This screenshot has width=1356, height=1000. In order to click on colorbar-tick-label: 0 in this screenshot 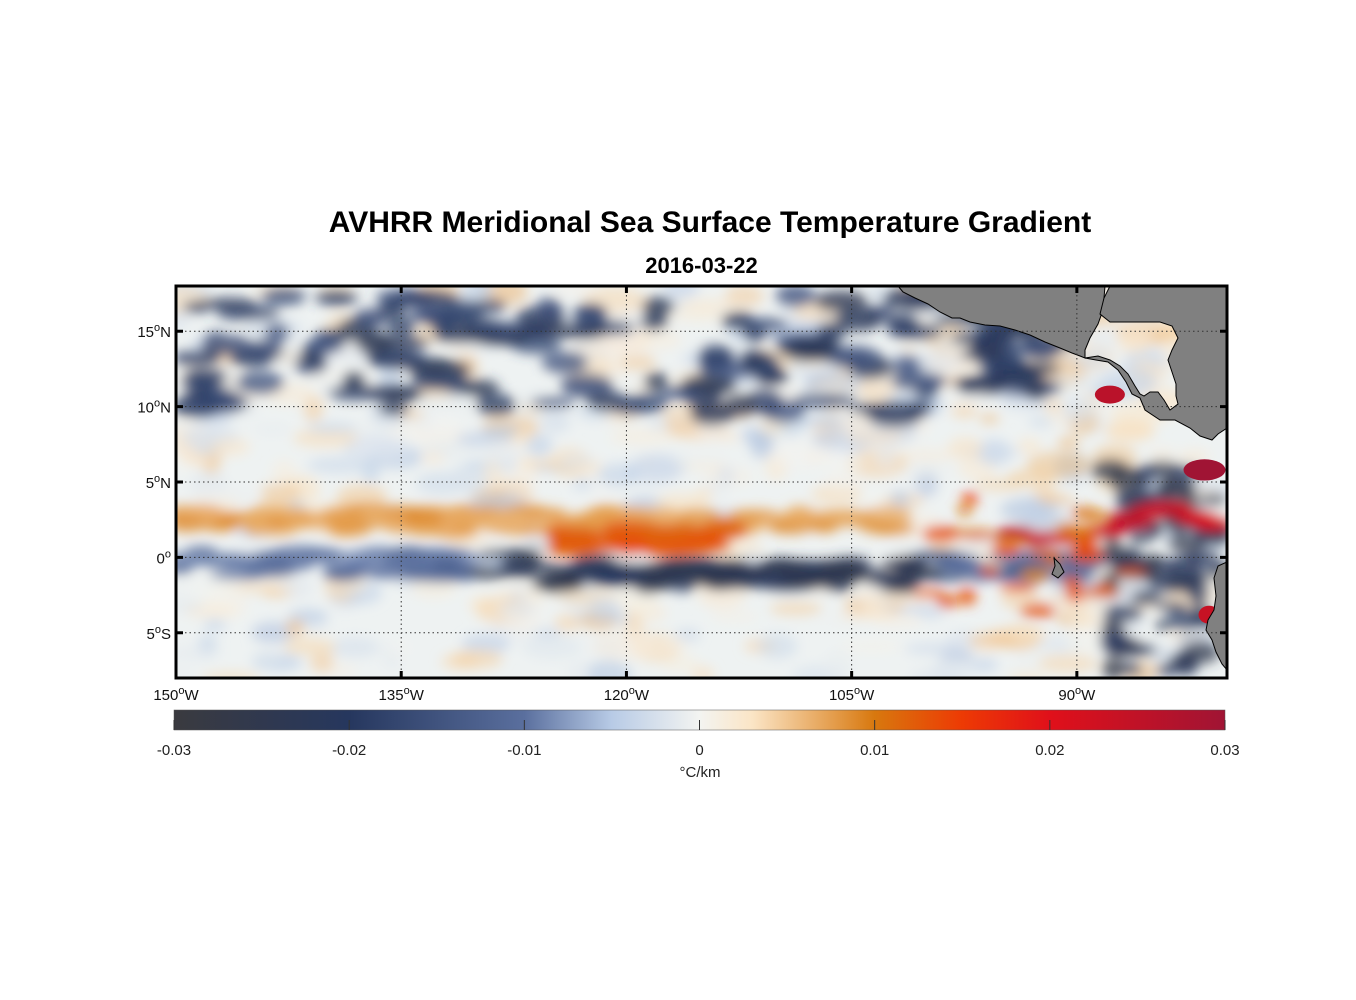, I will do `click(699, 750)`.